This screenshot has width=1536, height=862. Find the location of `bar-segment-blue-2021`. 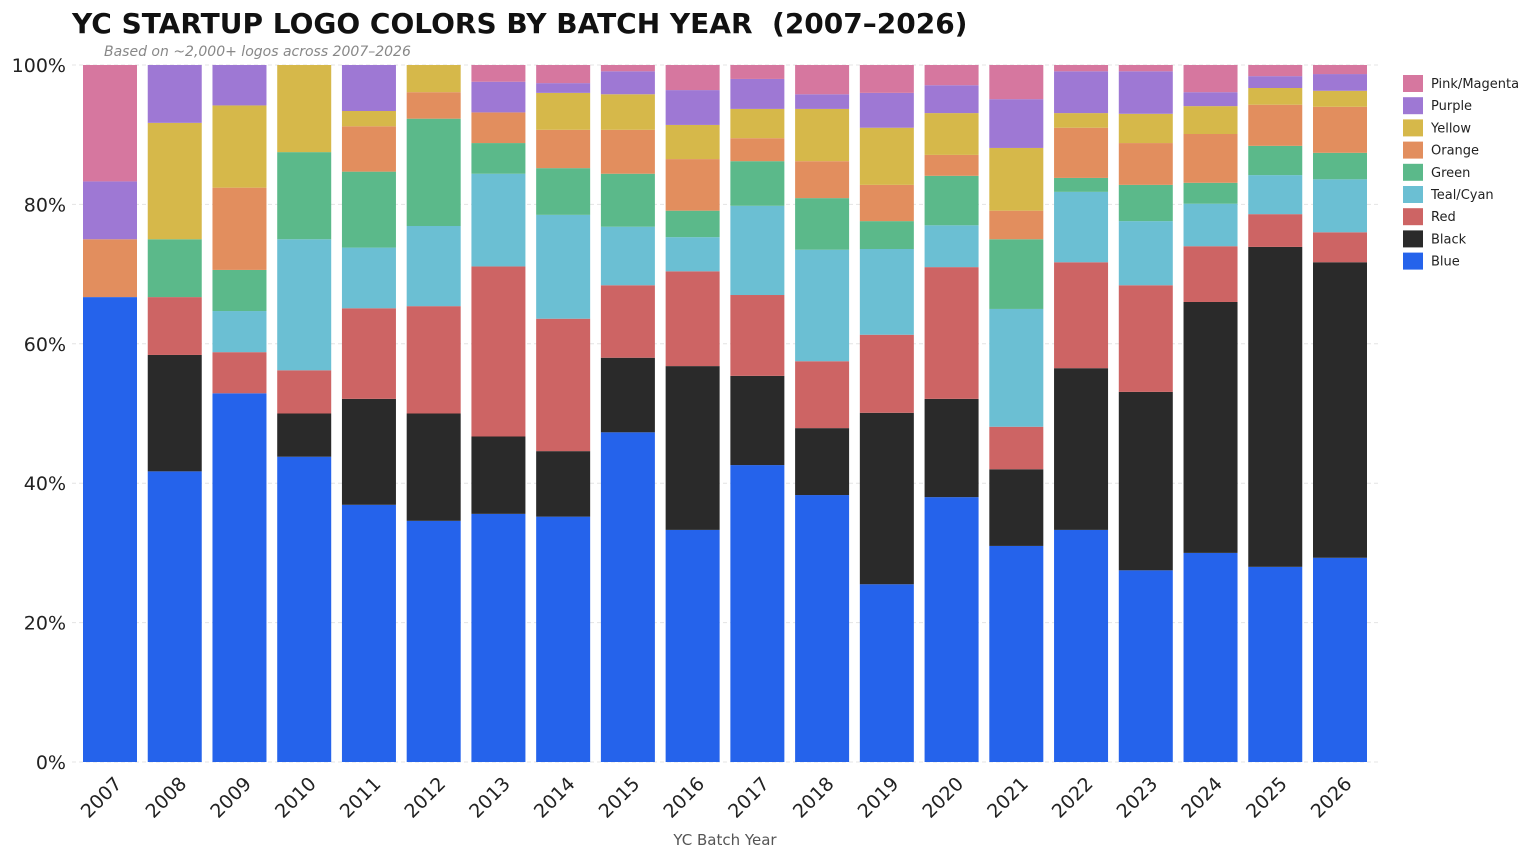

bar-segment-blue-2021 is located at coordinates (1016, 653).